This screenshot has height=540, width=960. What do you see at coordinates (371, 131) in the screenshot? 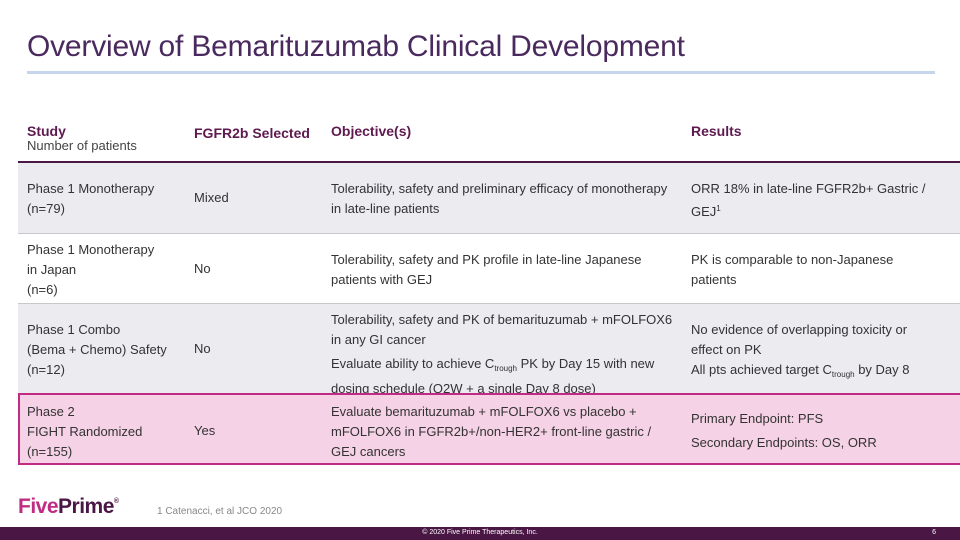
I see `header-objectives: Objective(s)` at bounding box center [371, 131].